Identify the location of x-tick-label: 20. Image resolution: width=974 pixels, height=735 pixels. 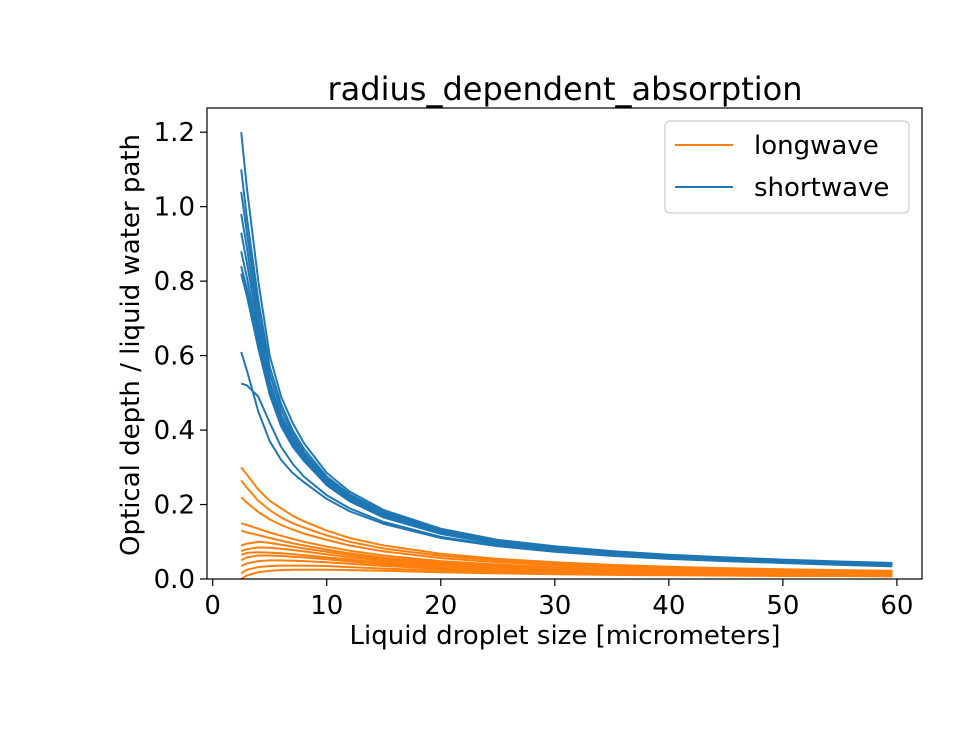
(440, 606).